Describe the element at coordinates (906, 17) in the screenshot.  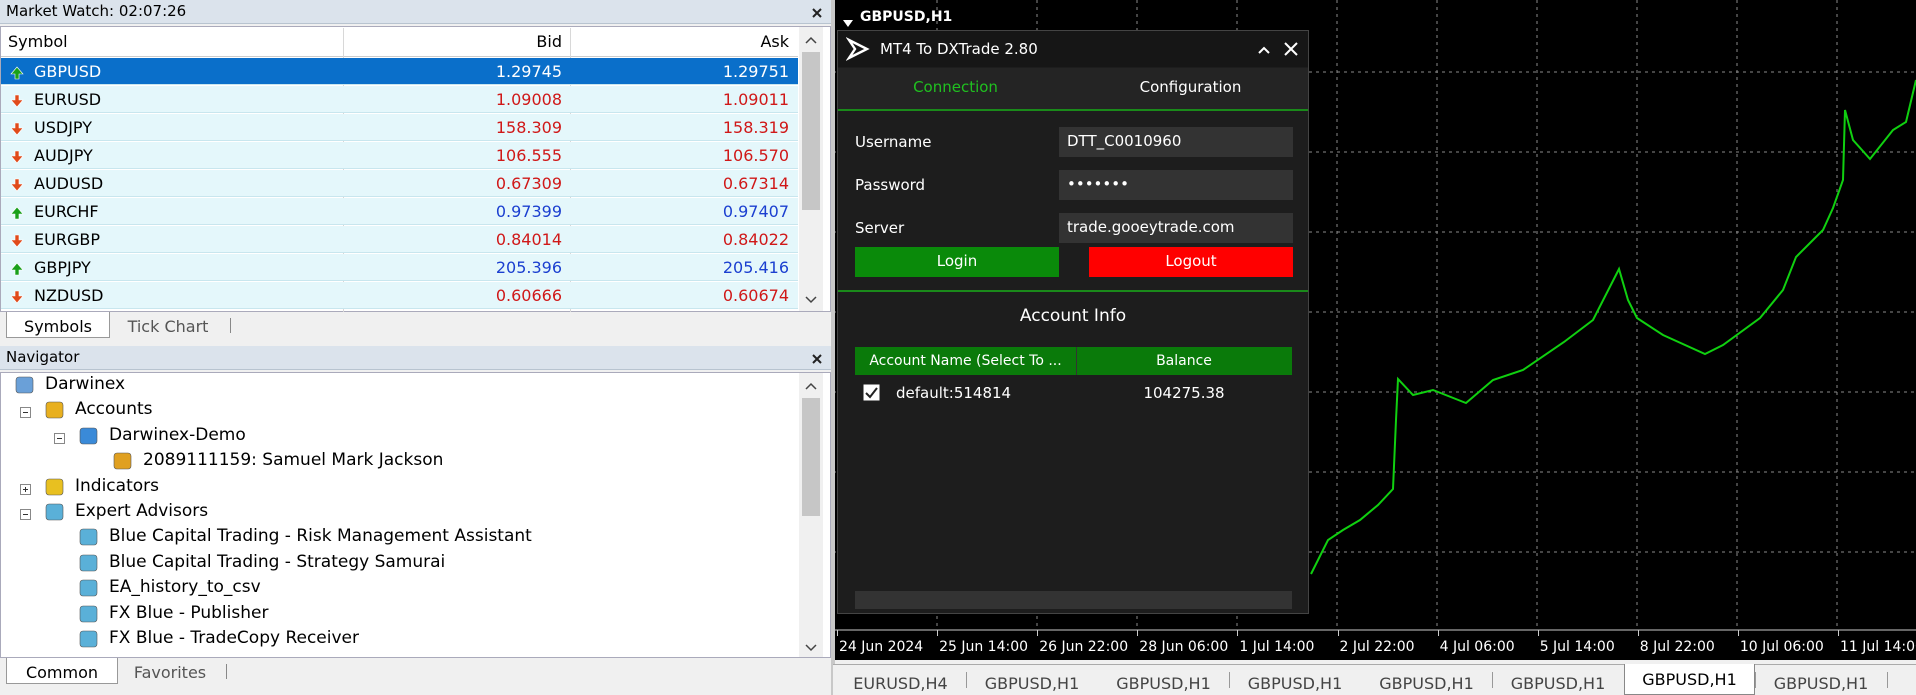
I see `chart-title: GBPUSD,H1` at that location.